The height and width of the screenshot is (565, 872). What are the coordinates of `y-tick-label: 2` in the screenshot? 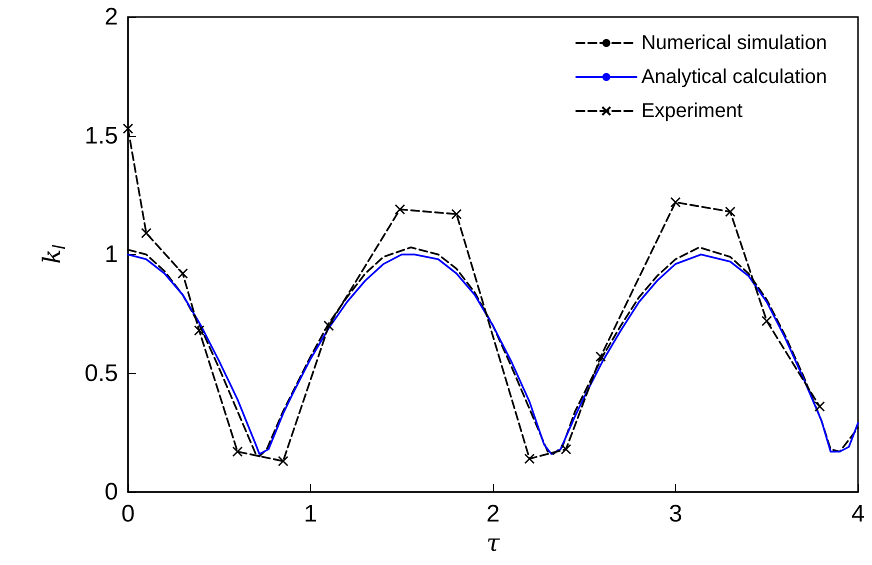 It's located at (111, 17).